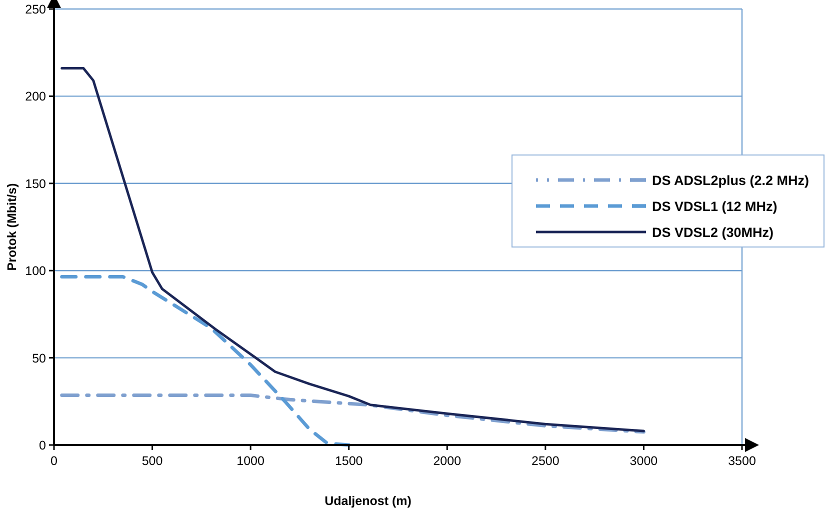 The width and height of the screenshot is (832, 513). Describe the element at coordinates (42, 445) in the screenshot. I see `y-tick-label: 0` at that location.